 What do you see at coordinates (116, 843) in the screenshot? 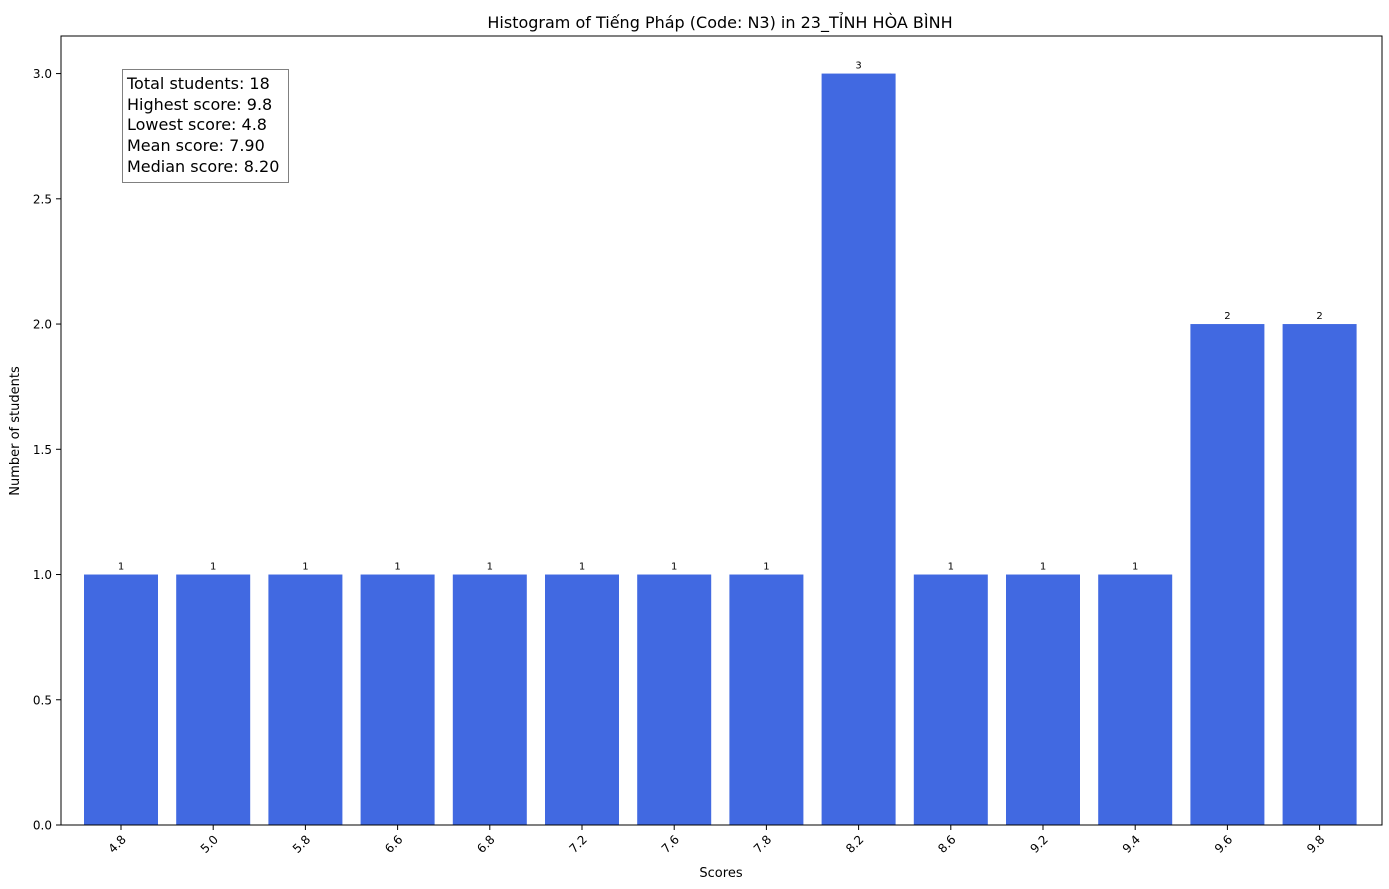
I see `x-tick-label: 4.8` at bounding box center [116, 843].